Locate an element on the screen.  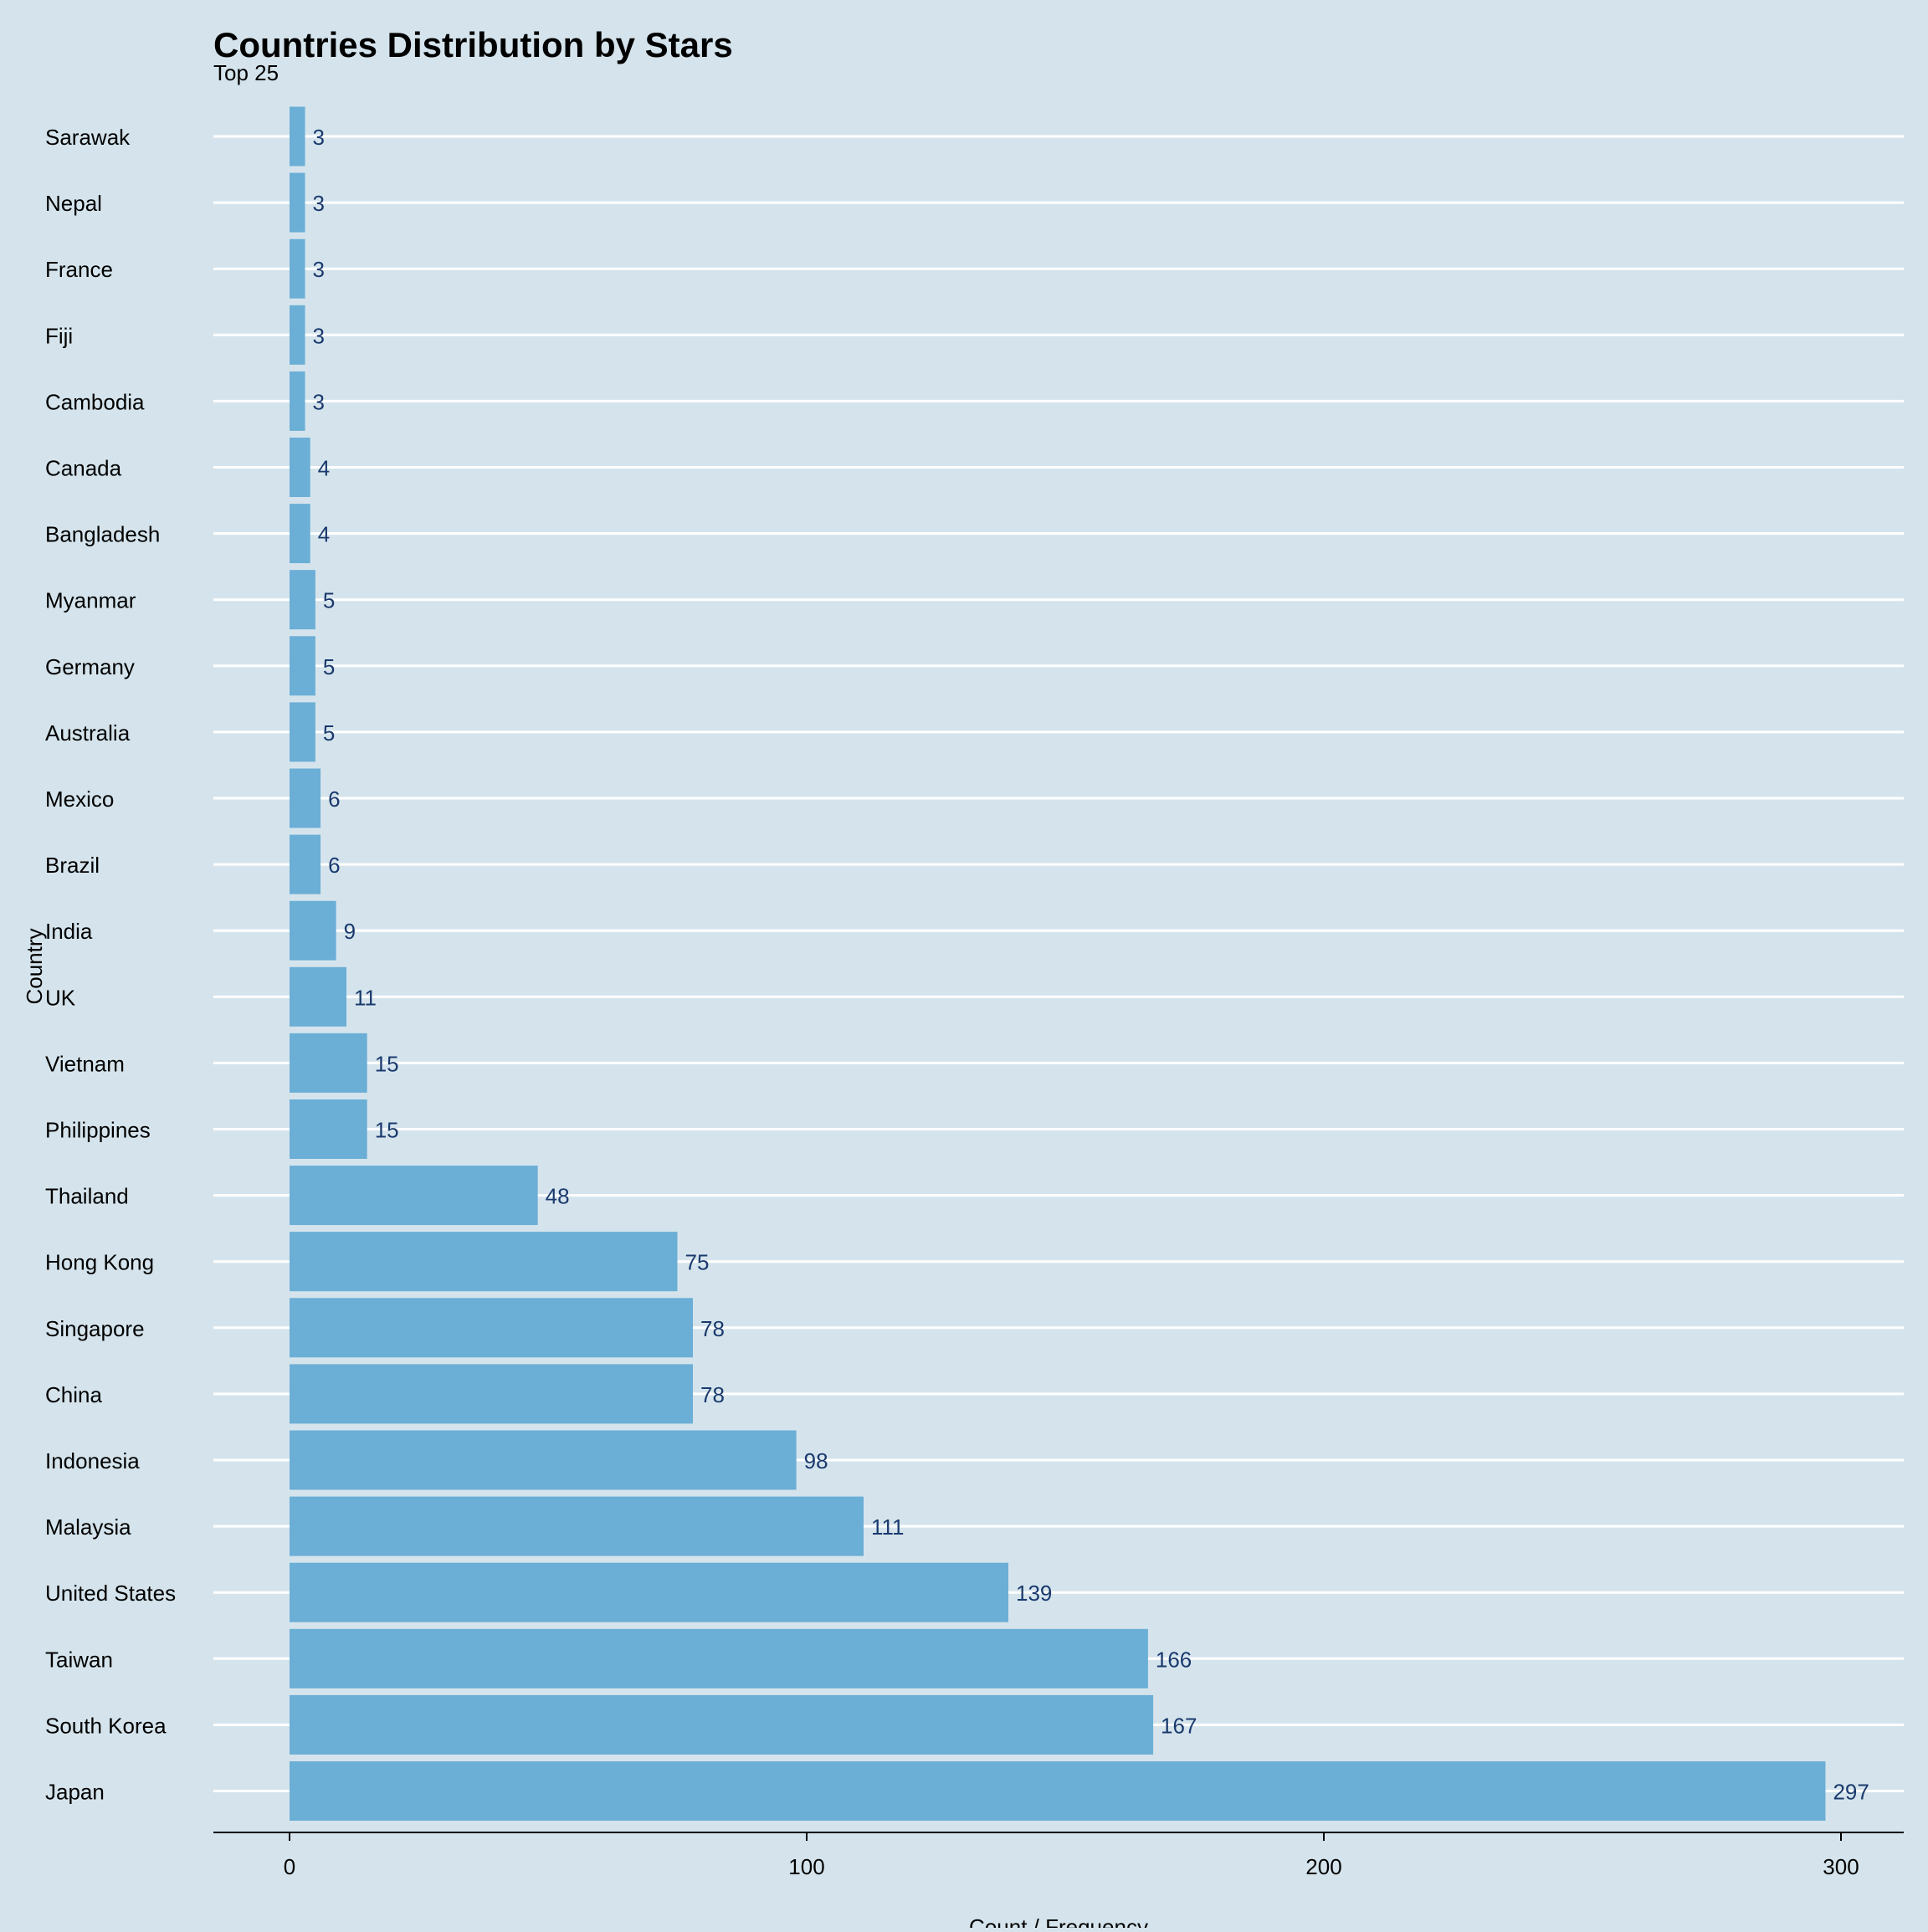
value-label-cambodia: 3 is located at coordinates (319, 401).